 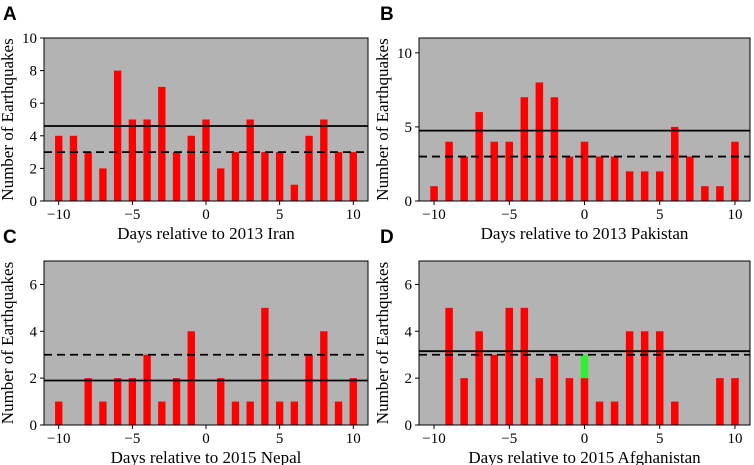 I want to click on panel-letter: D, so click(x=387, y=237).